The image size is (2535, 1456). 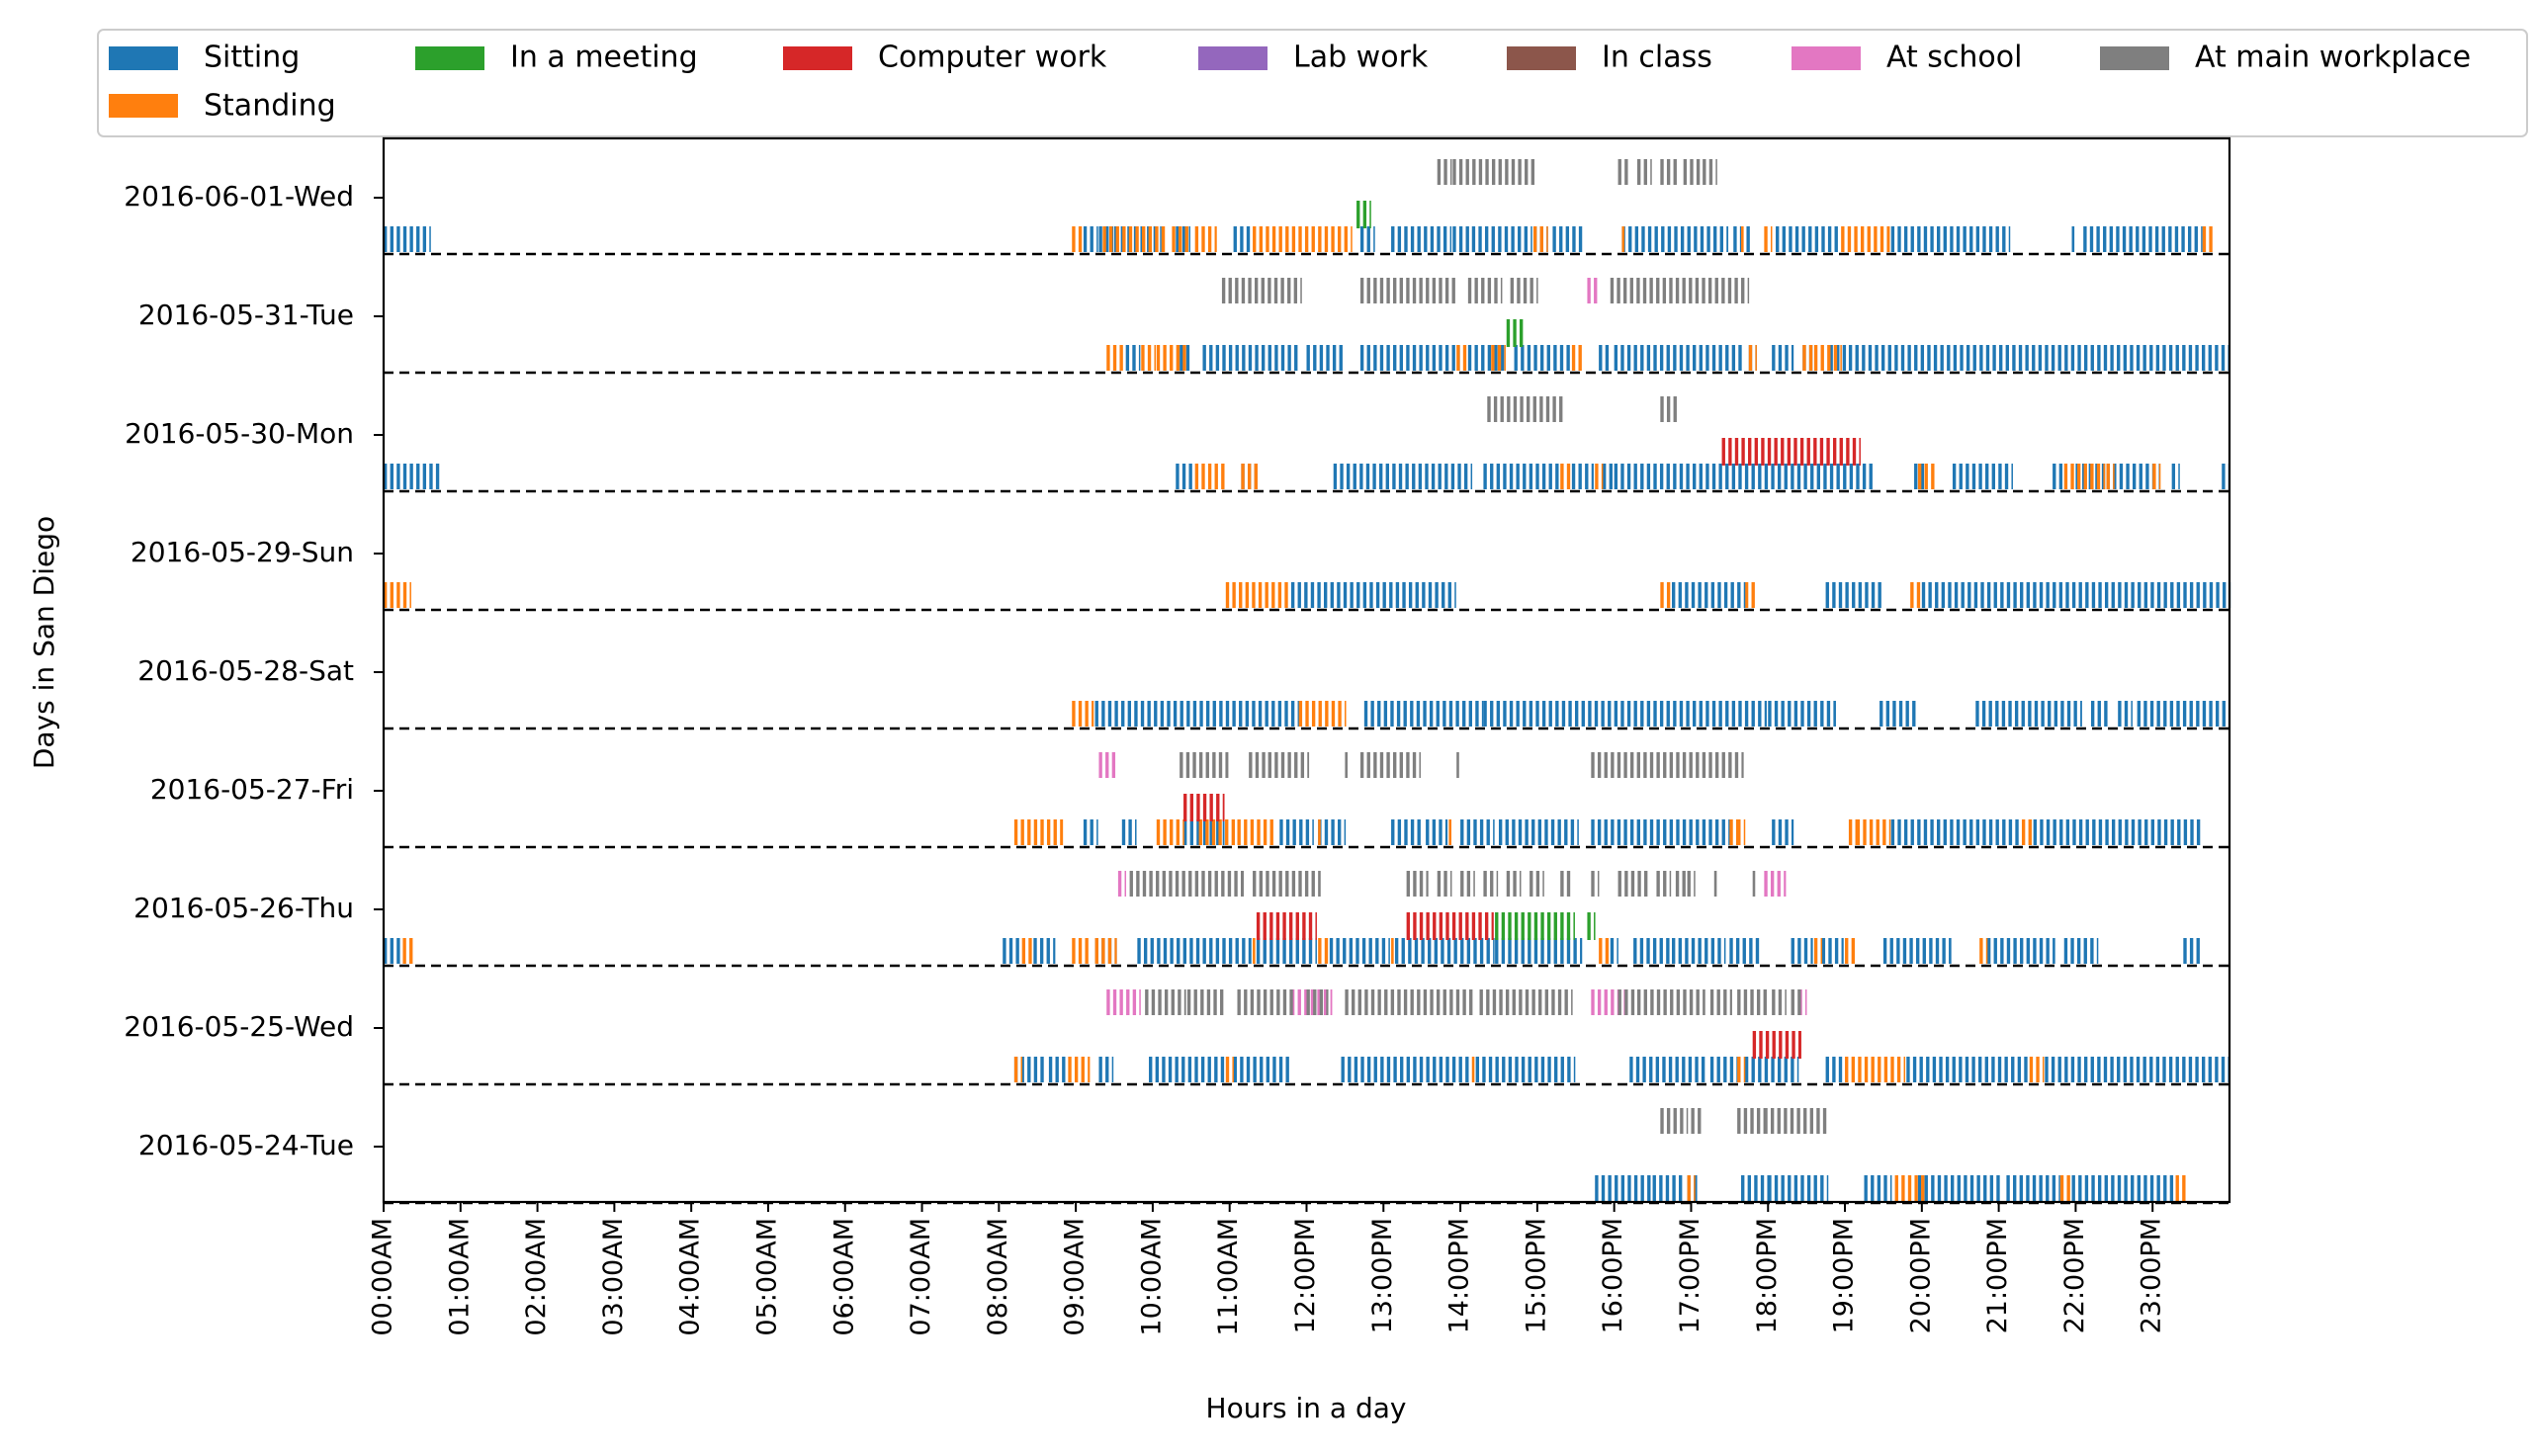 I want to click on legend-label-class: In class, so click(x=1657, y=58).